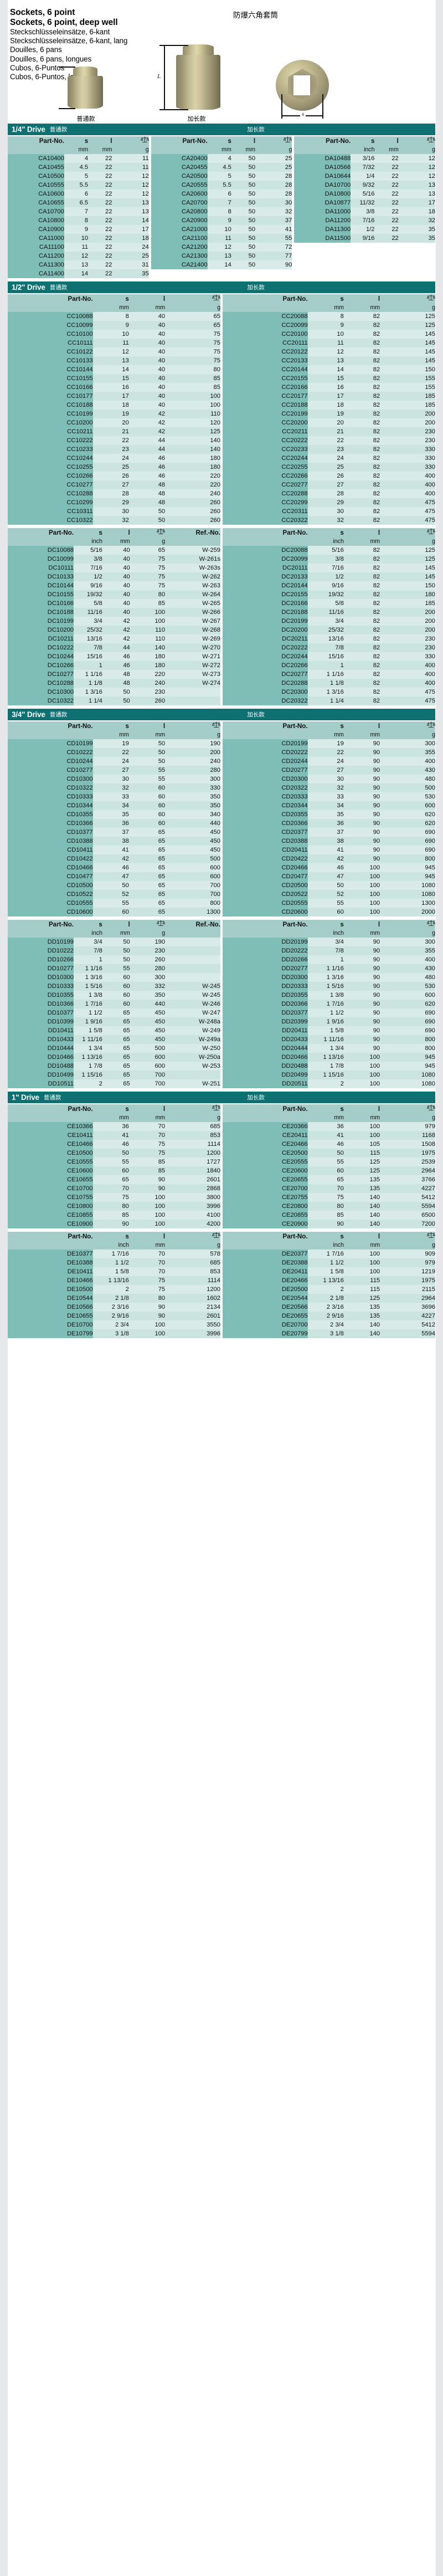  I want to click on table-row: CD10366 36 60 440, so click(114, 823).